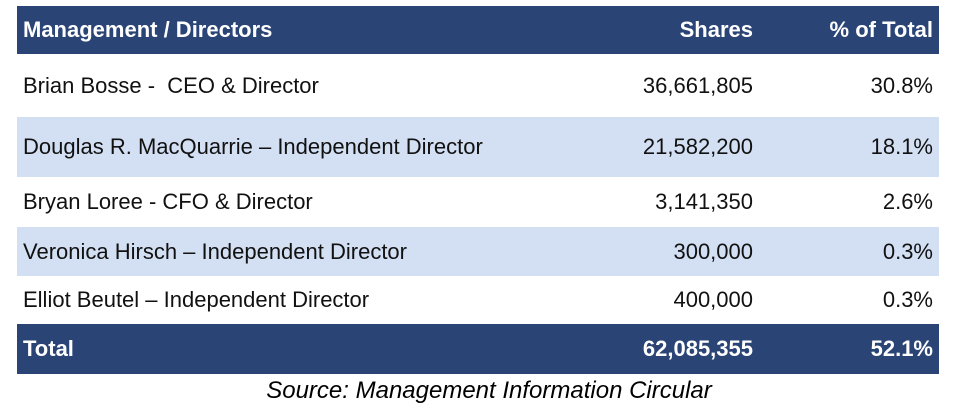 This screenshot has height=418, width=978. Describe the element at coordinates (713, 251) in the screenshot. I see `row-shares: 300,000` at that location.